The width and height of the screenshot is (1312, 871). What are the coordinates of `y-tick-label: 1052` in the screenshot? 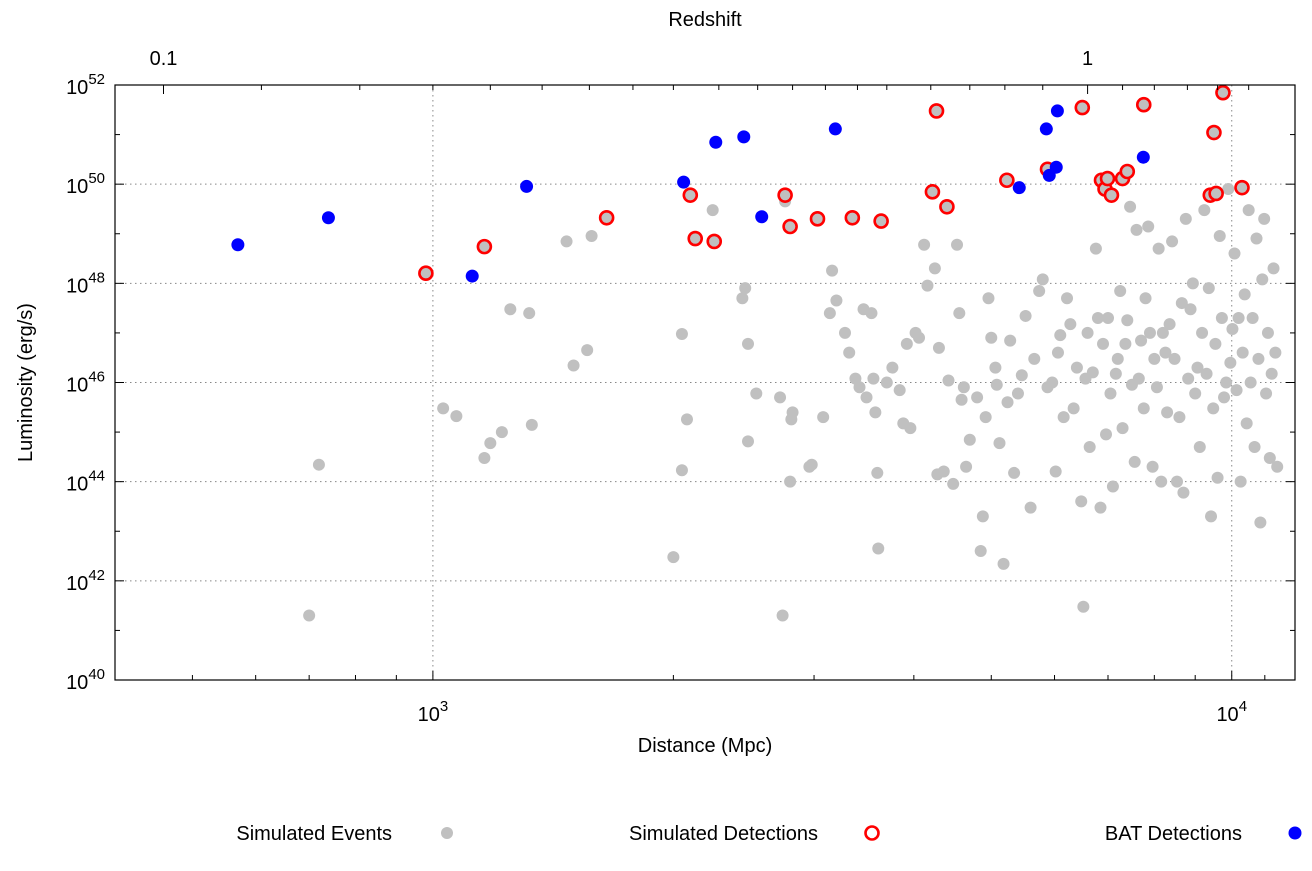 It's located at (85, 85).